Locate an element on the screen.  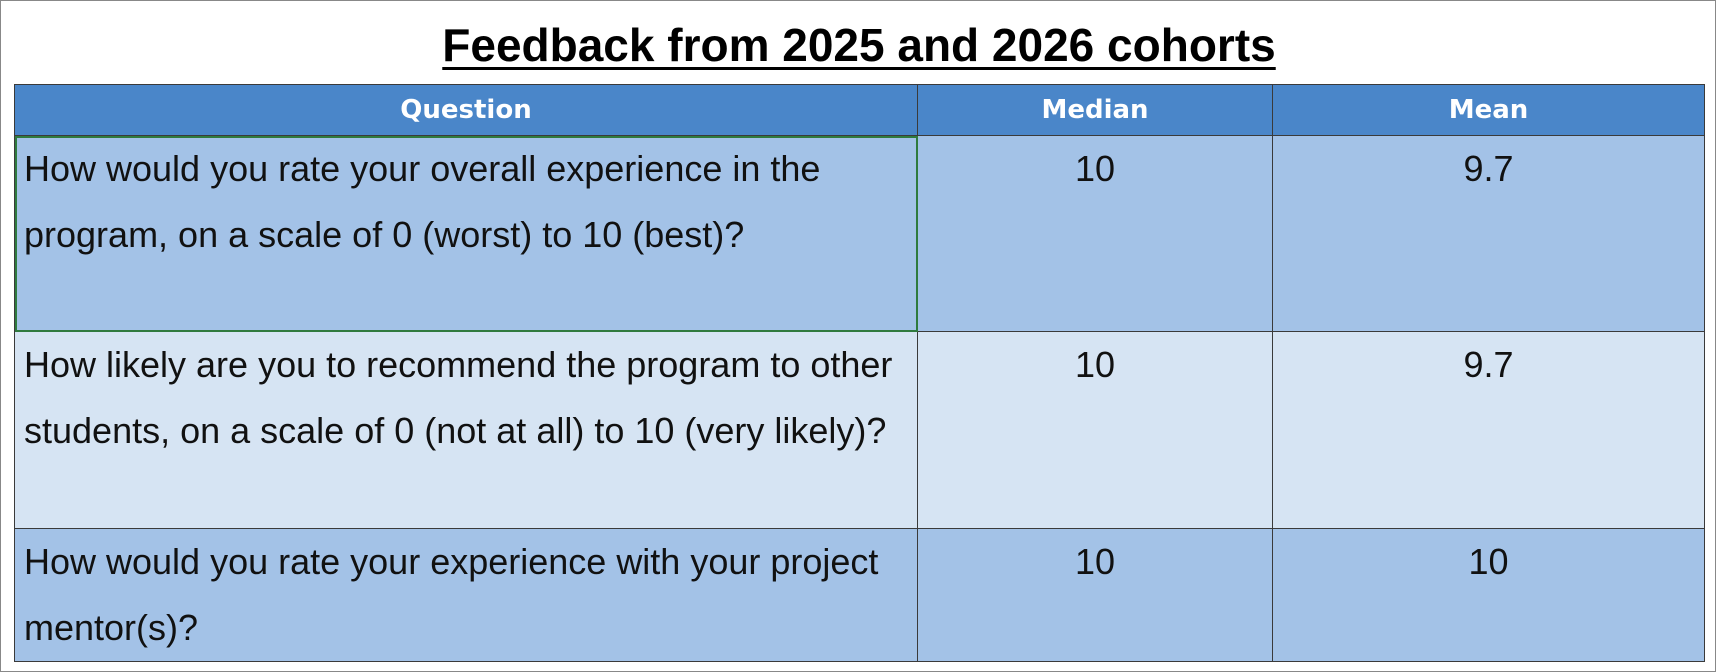
column-header: Median is located at coordinates (1095, 110).